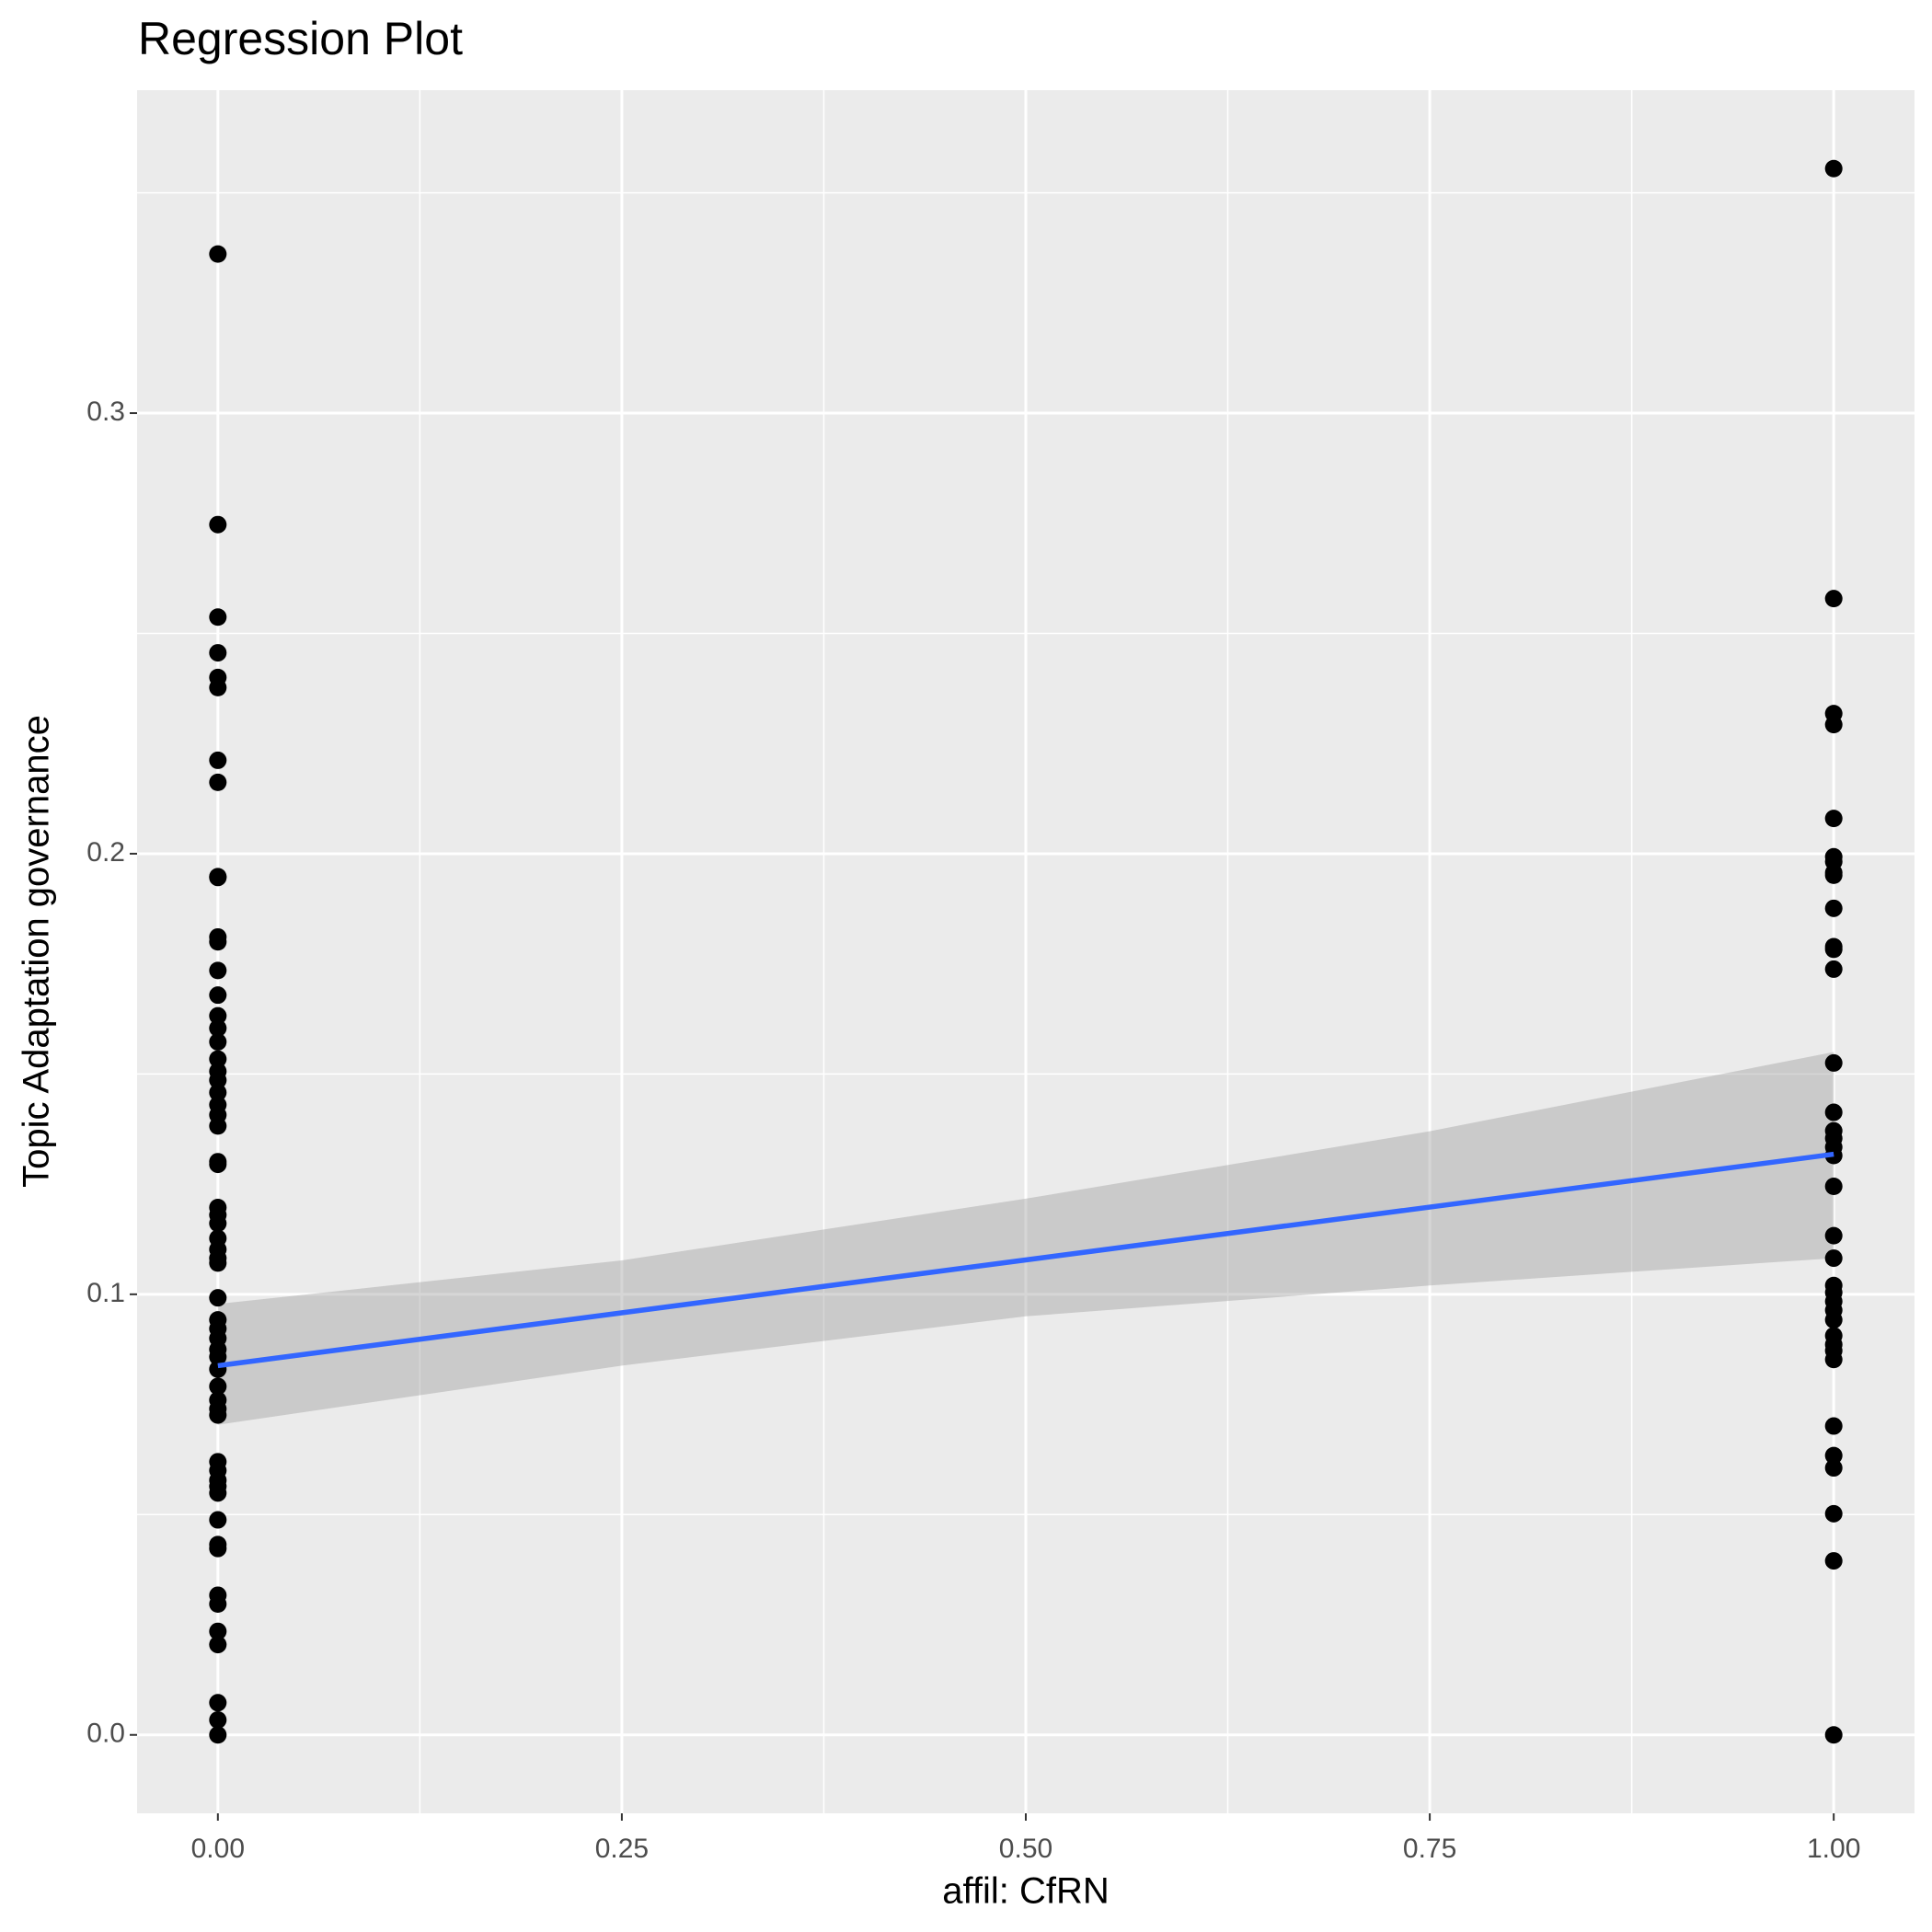 The width and height of the screenshot is (1932, 1932). I want to click on y-tick-label: 0.3, so click(105, 412).